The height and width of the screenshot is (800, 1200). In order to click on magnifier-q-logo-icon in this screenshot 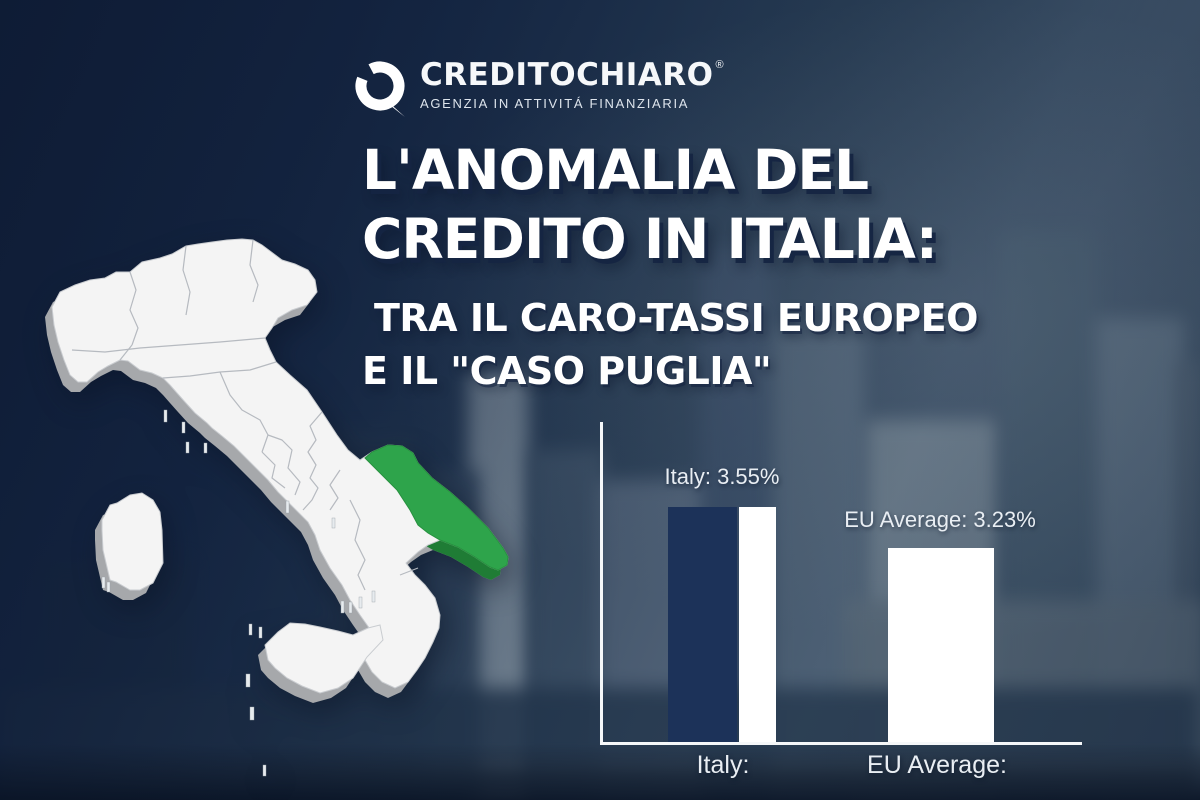, I will do `click(381, 91)`.